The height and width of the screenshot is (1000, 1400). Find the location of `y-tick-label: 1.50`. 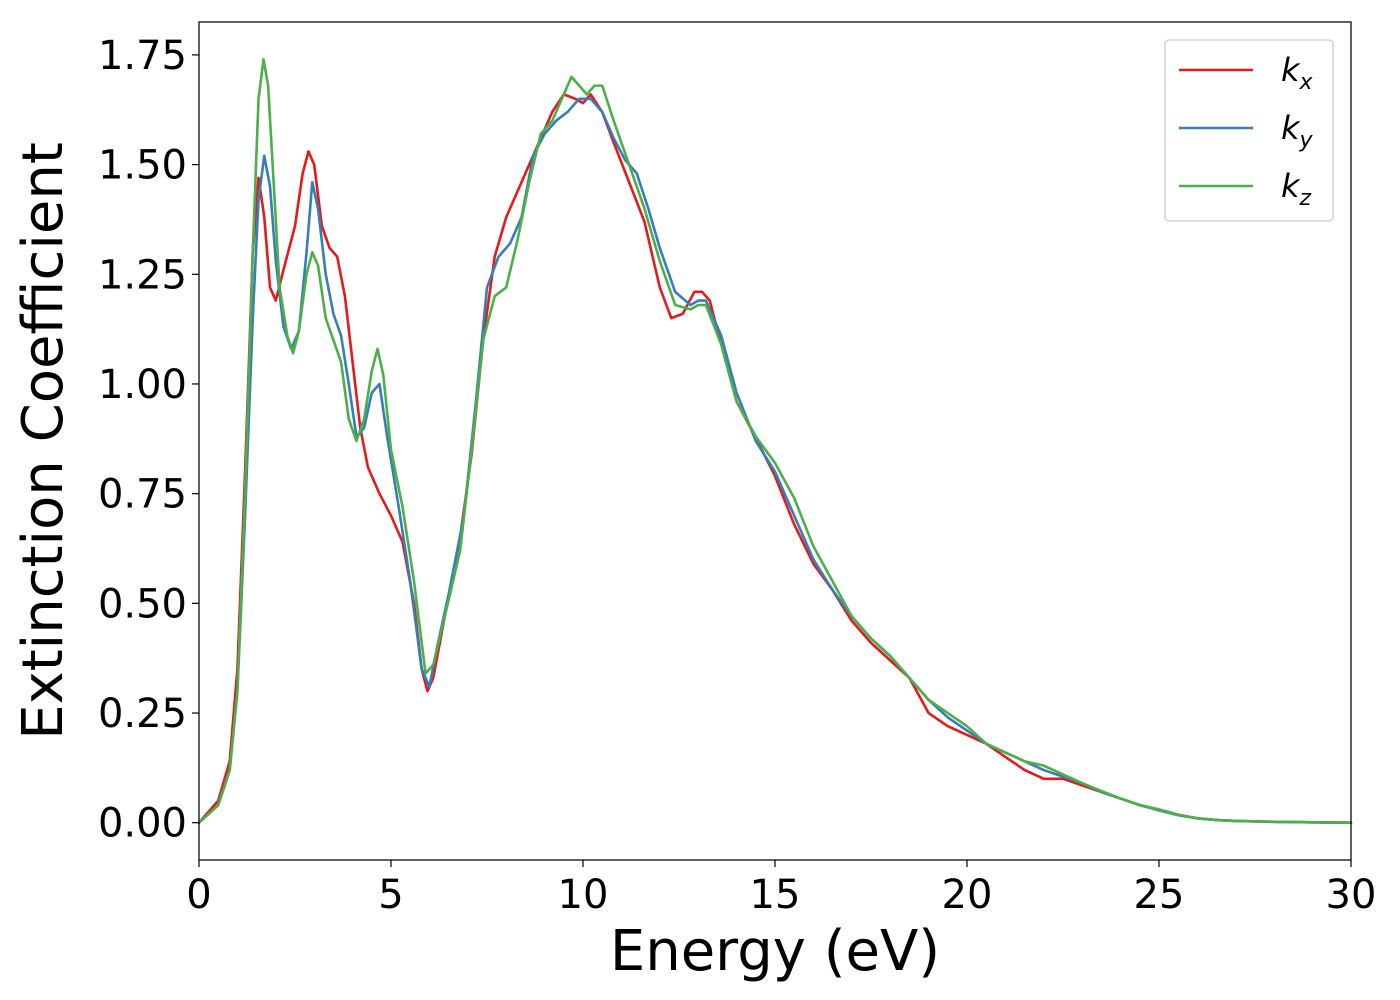

y-tick-label: 1.50 is located at coordinates (142, 166).